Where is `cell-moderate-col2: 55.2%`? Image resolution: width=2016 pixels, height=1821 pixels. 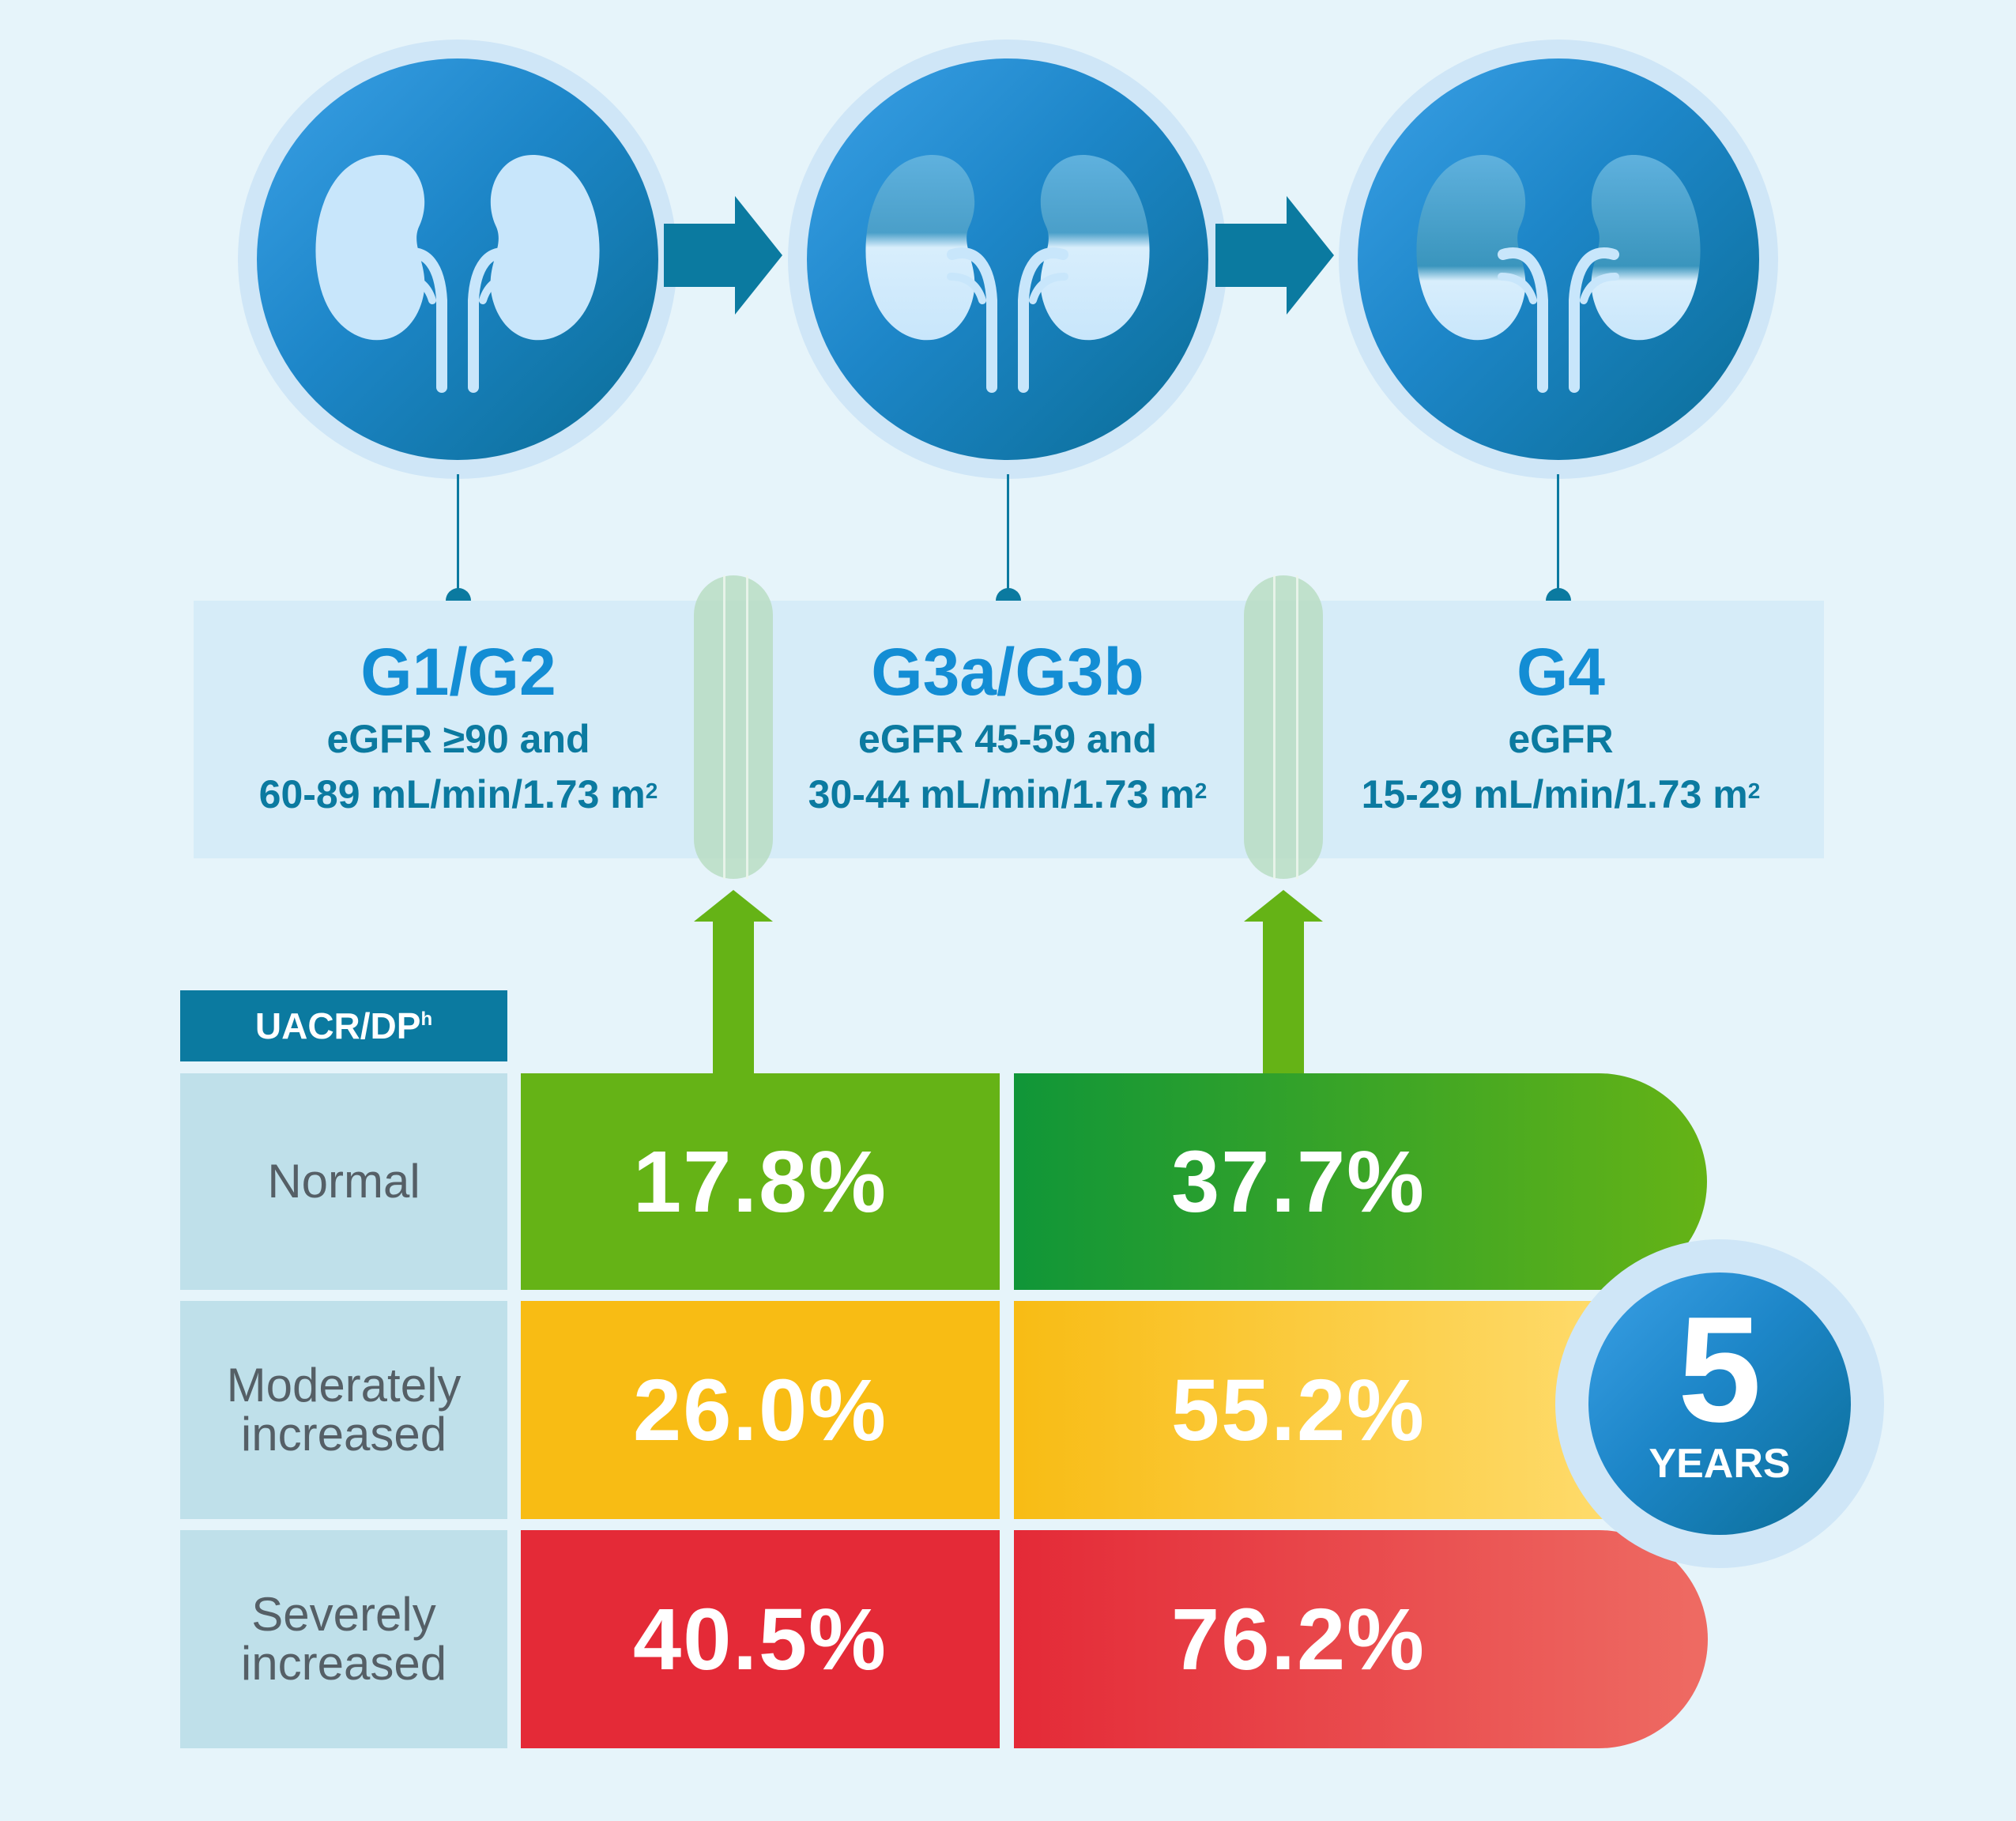 cell-moderate-col2: 55.2% is located at coordinates (1298, 1410).